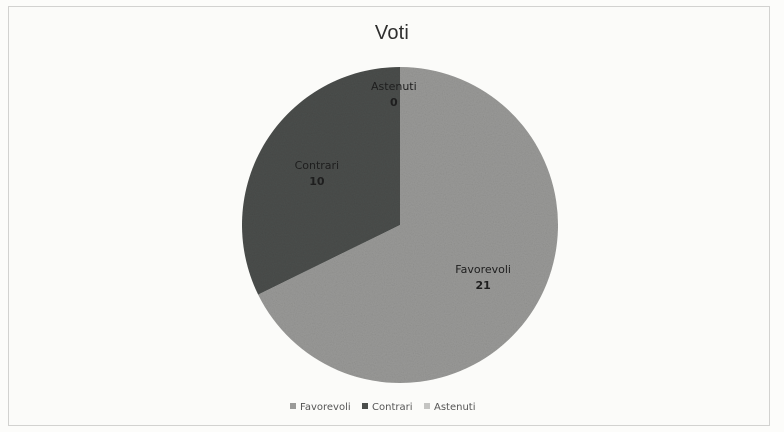  I want to click on data-label-astenuti-name: Astenuti, so click(394, 86).